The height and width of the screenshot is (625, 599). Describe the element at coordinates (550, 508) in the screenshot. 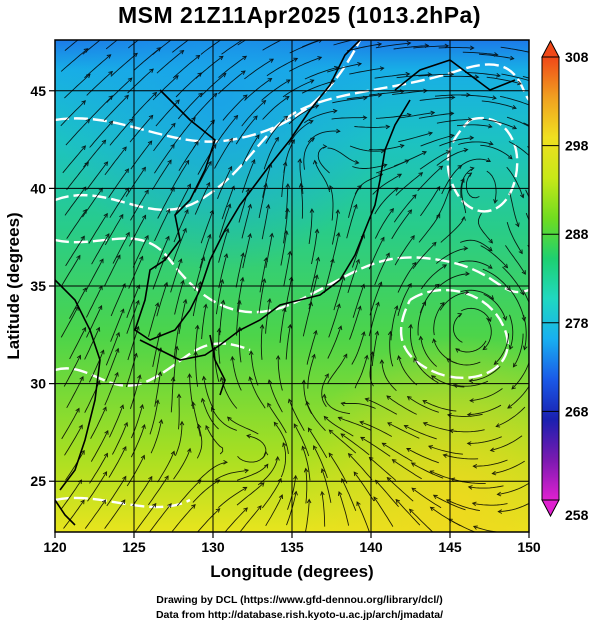

I see `colorbar-lower-arrow` at that location.